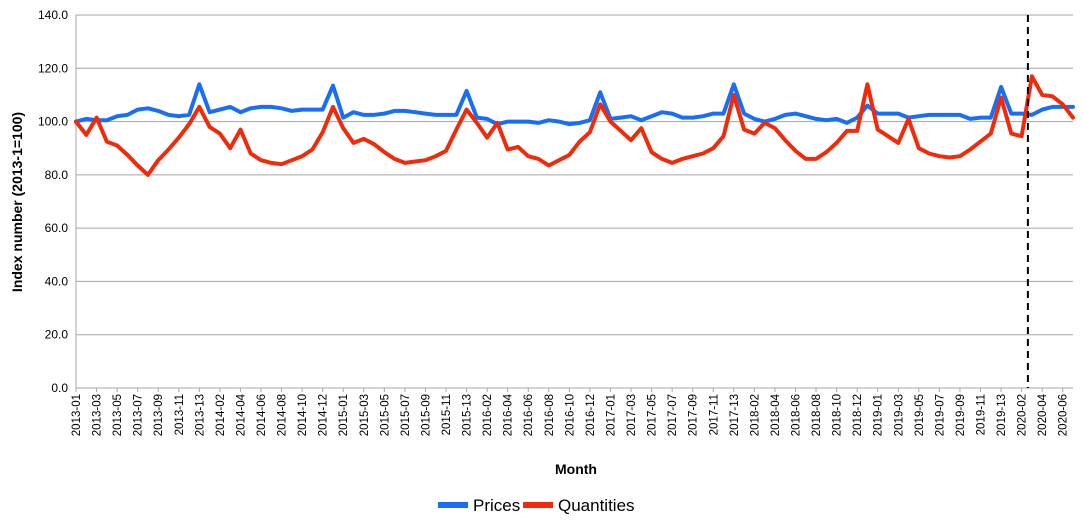 The image size is (1084, 524). What do you see at coordinates (241, 414) in the screenshot?
I see `x-tick-label: 2014-04` at bounding box center [241, 414].